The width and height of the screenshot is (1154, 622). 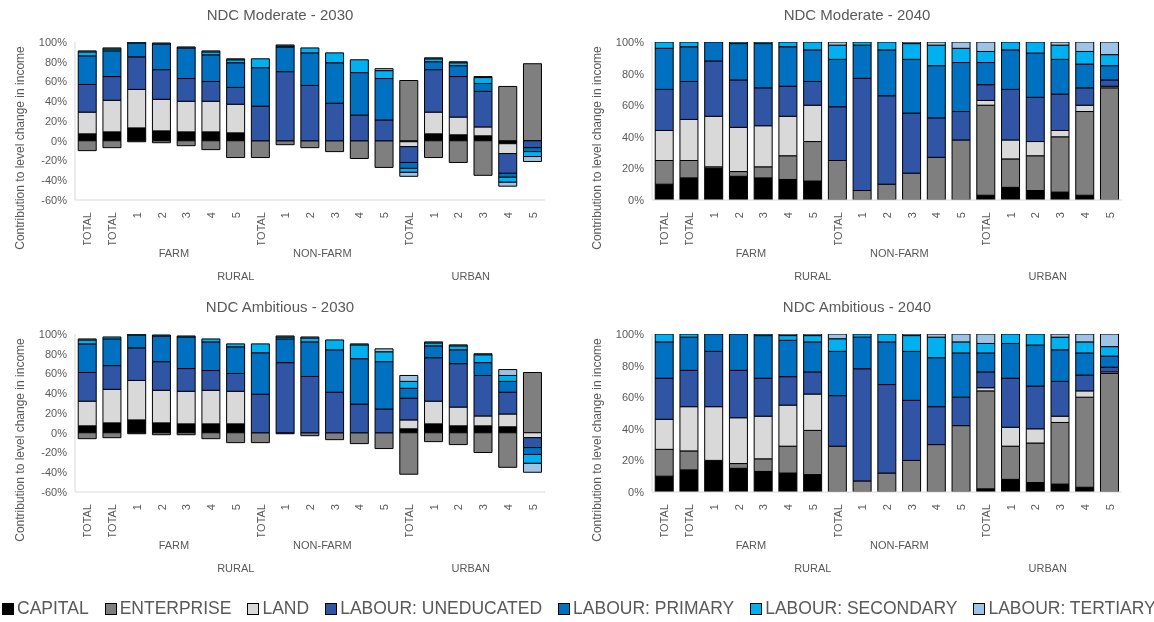 I want to click on legend-label: LAND, so click(x=286, y=608).